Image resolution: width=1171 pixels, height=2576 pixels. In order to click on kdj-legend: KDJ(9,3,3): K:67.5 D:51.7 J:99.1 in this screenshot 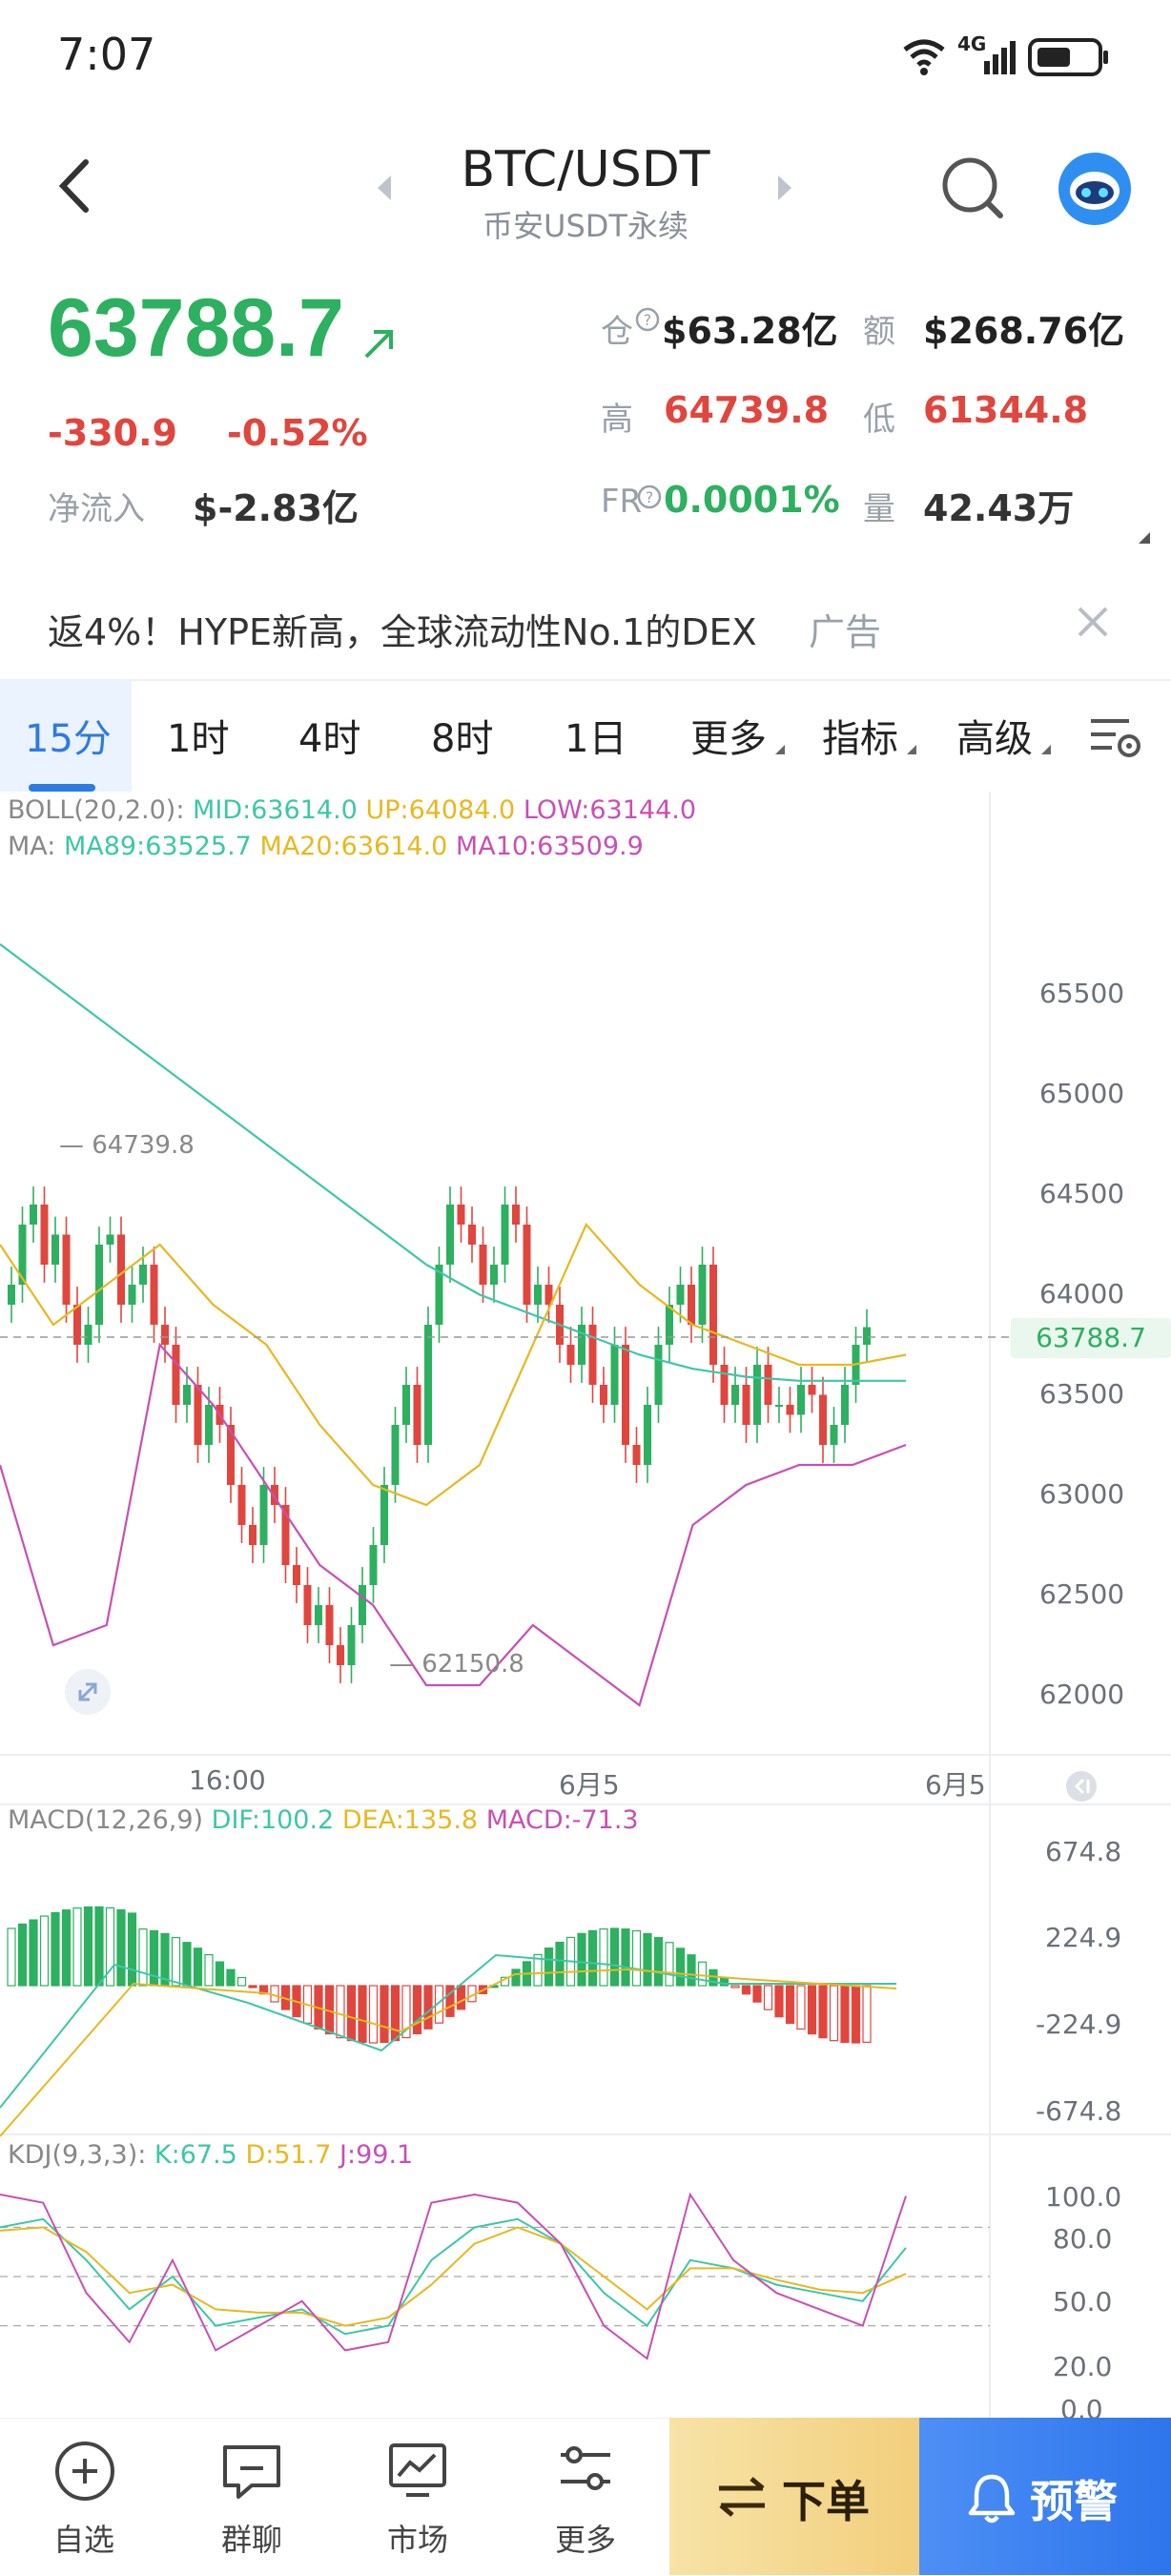, I will do `click(210, 2155)`.